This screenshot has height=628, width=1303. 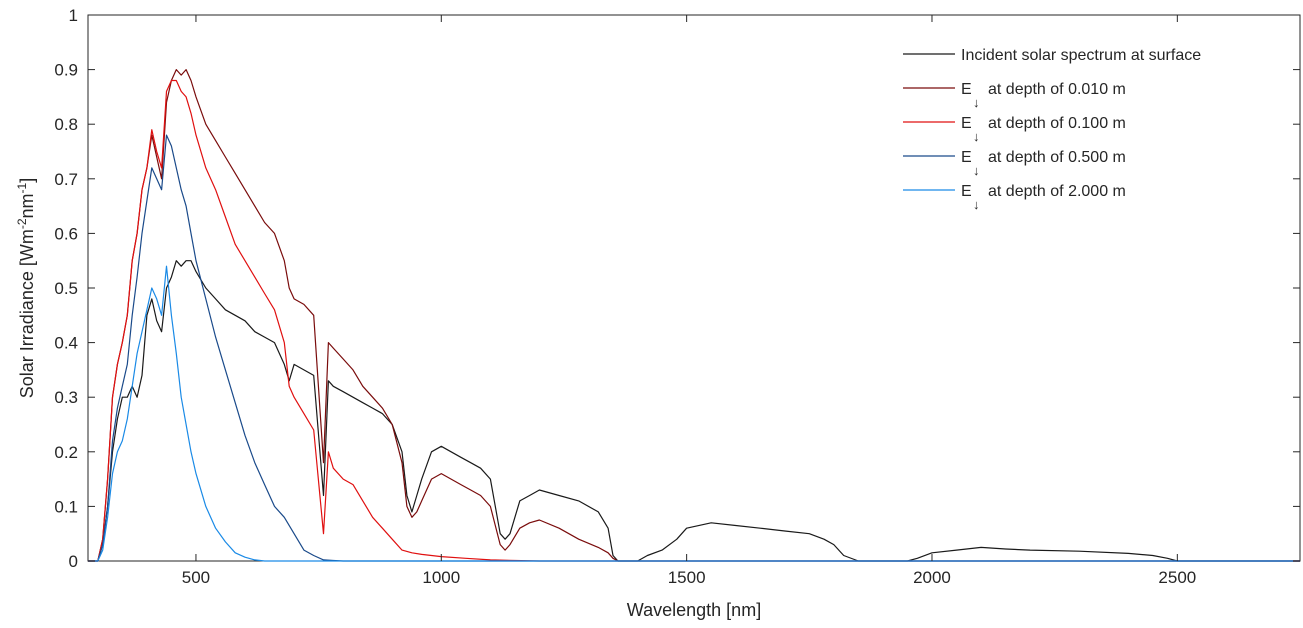 I want to click on y-tick-label: 0.3, so click(x=66, y=397).